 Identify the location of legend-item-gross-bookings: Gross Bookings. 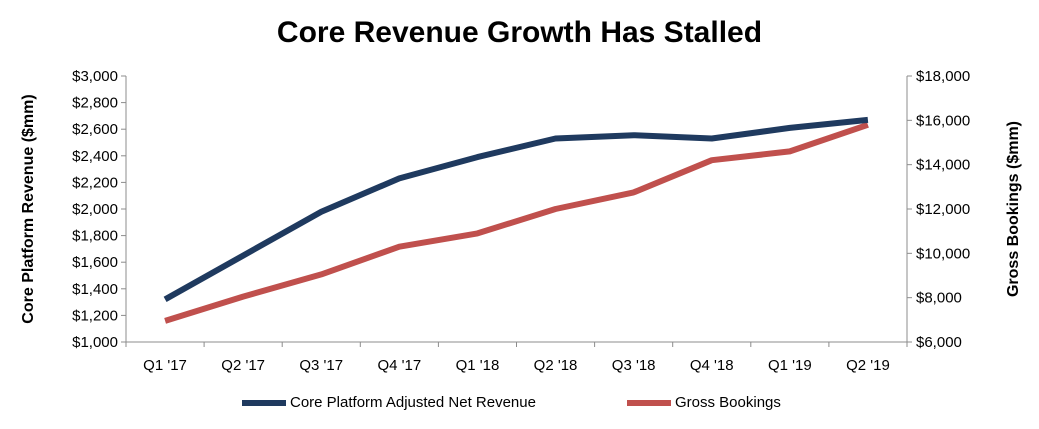
(704, 402).